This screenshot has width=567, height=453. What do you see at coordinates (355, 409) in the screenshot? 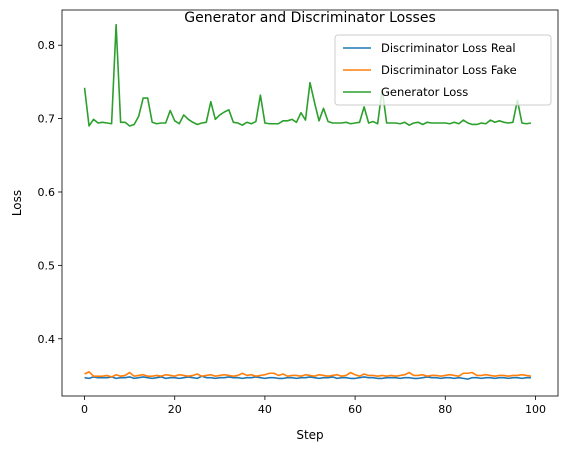
I see `x-tick-label: 60` at bounding box center [355, 409].